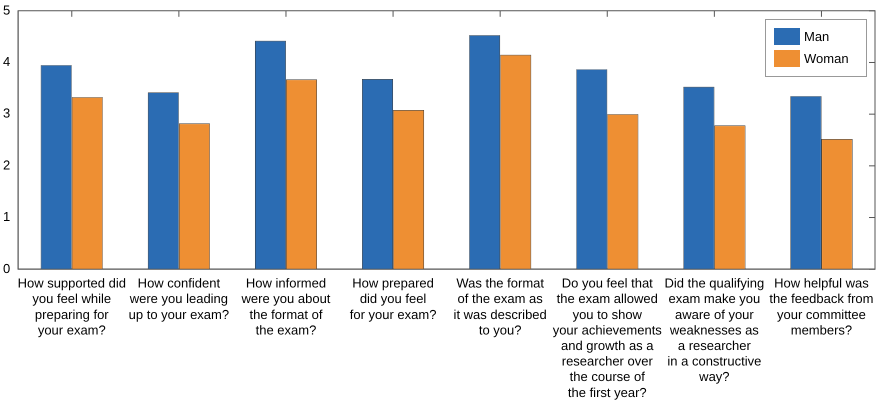  Describe the element at coordinates (72, 307) in the screenshot. I see `x-tick-label: How supported did you feel while preparing for your exam?` at that location.